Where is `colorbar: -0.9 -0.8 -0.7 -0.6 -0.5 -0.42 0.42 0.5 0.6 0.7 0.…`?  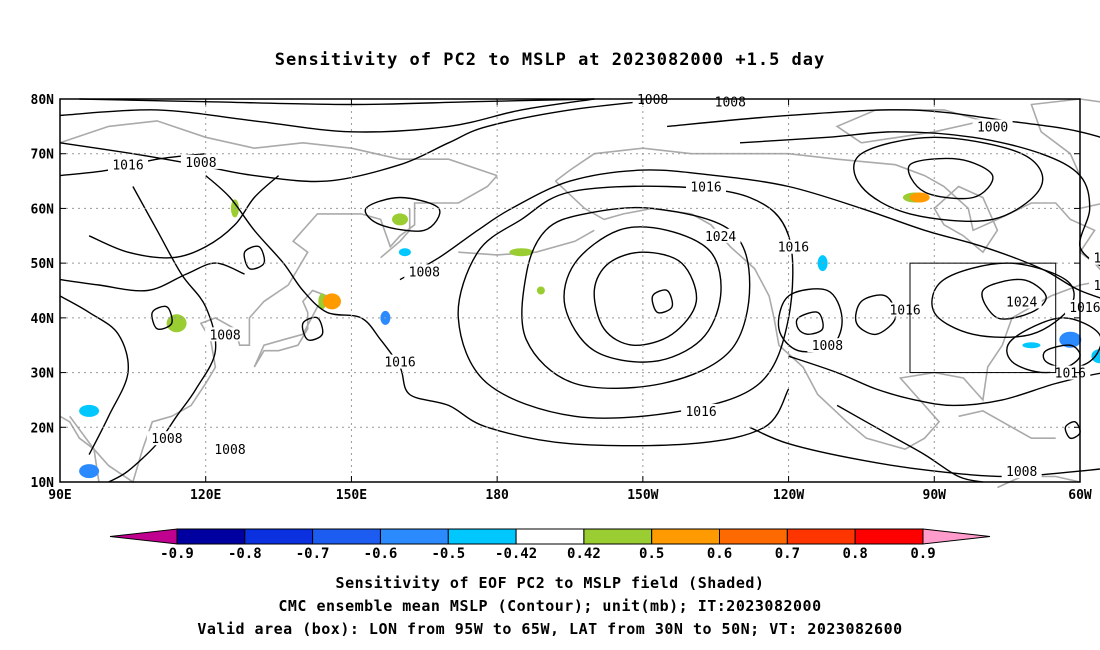 colorbar: -0.9 -0.8 -0.7 -0.6 -0.5 -0.42 0.42 0.5 0.6 0.7 0.… is located at coordinates (550, 545).